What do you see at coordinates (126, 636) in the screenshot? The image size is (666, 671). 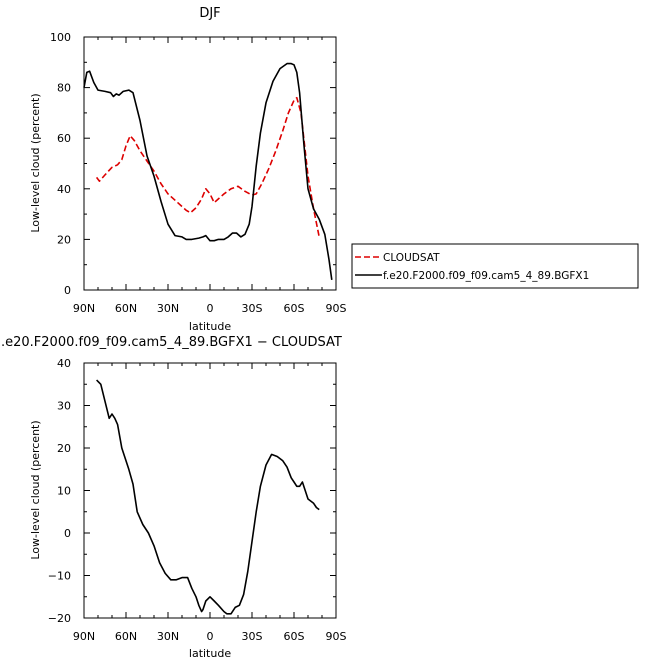 I see `bottom-x-tick-label: 60N` at bounding box center [126, 636].